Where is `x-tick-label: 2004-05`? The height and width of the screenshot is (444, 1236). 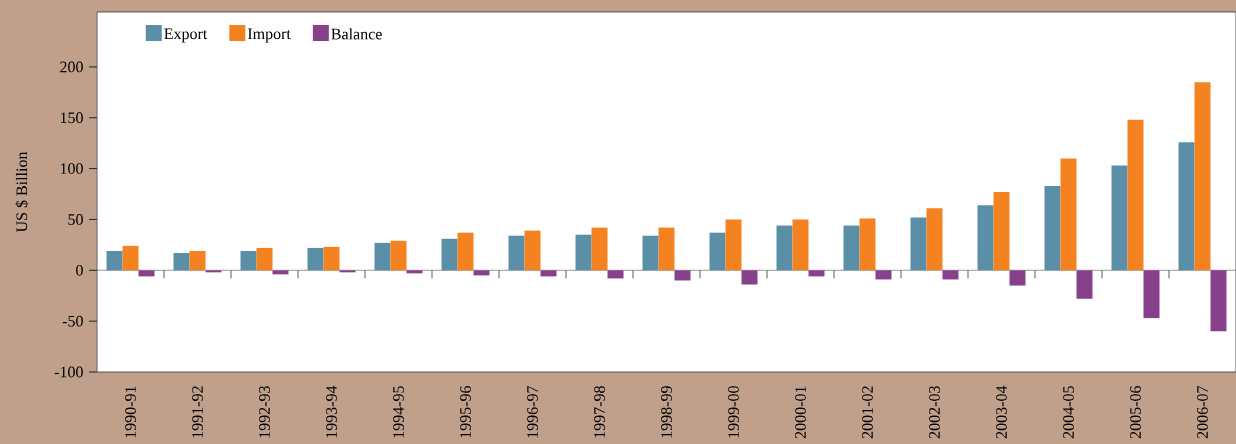
x-tick-label: 2004-05 is located at coordinates (1068, 412).